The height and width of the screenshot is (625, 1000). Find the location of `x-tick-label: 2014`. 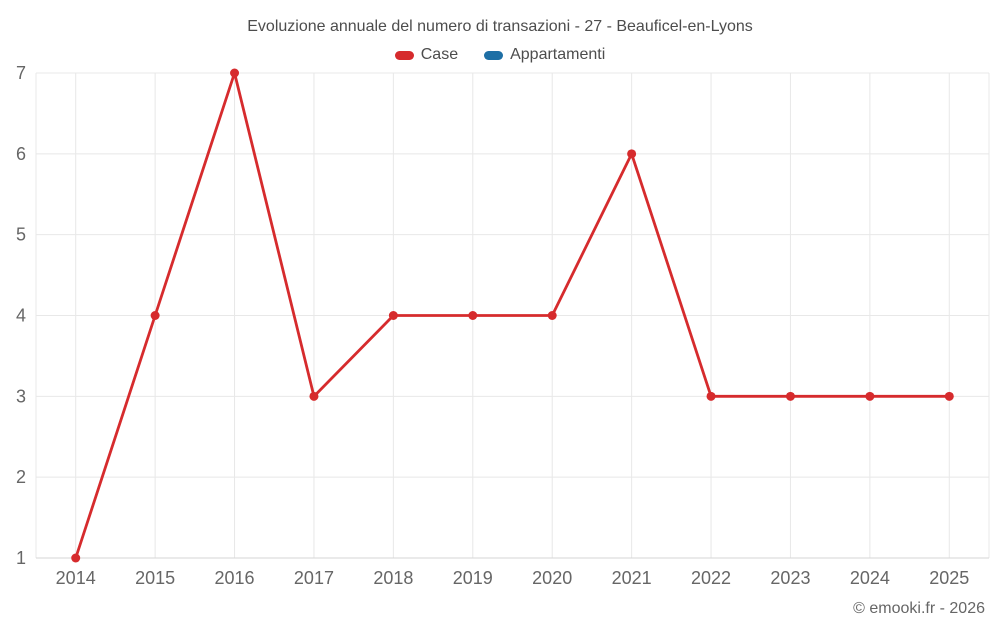

x-tick-label: 2014 is located at coordinates (76, 578).